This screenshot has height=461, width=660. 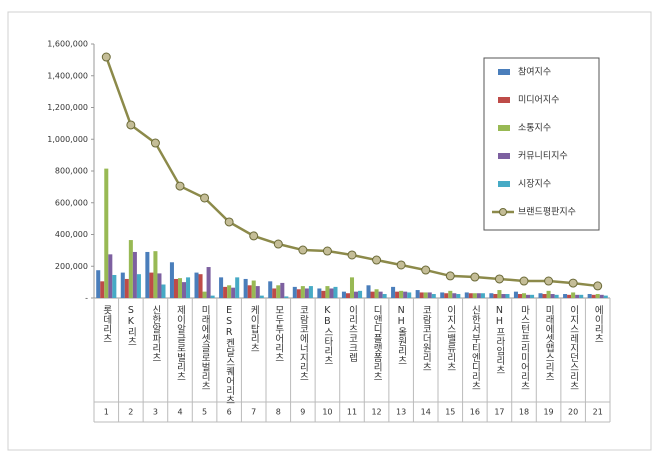 What do you see at coordinates (376, 343) in the screenshot?
I see `x-tick-label: 디앤디플랫폼리츠` at bounding box center [376, 343].